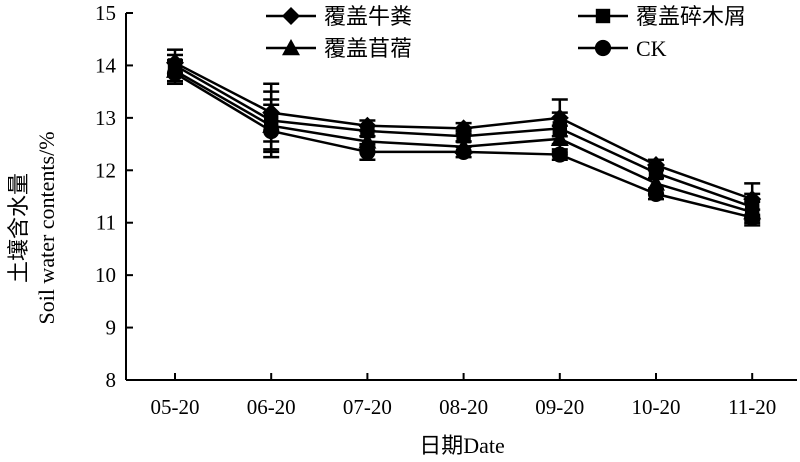 The image size is (800, 462). Describe the element at coordinates (105, 170) in the screenshot. I see `y-tick-label: 12` at that location.